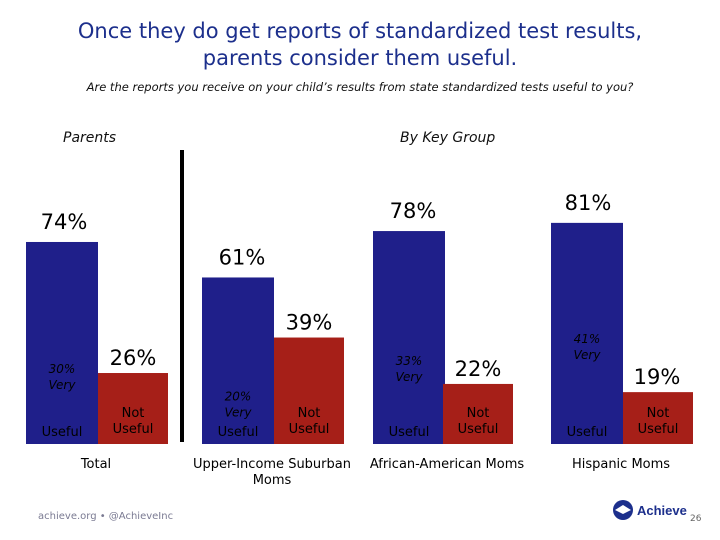 The image size is (720, 540). Describe the element at coordinates (657, 377) in the screenshot. I see `value-label-not-useful: 19%` at that location.